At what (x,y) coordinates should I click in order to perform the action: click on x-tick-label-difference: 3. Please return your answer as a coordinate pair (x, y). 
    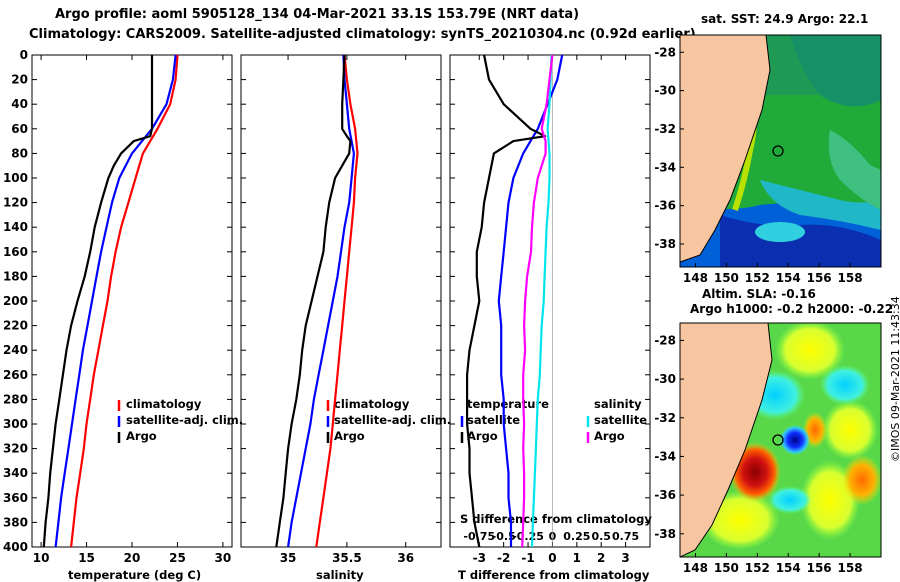
    Looking at the image, I should click on (625, 558).